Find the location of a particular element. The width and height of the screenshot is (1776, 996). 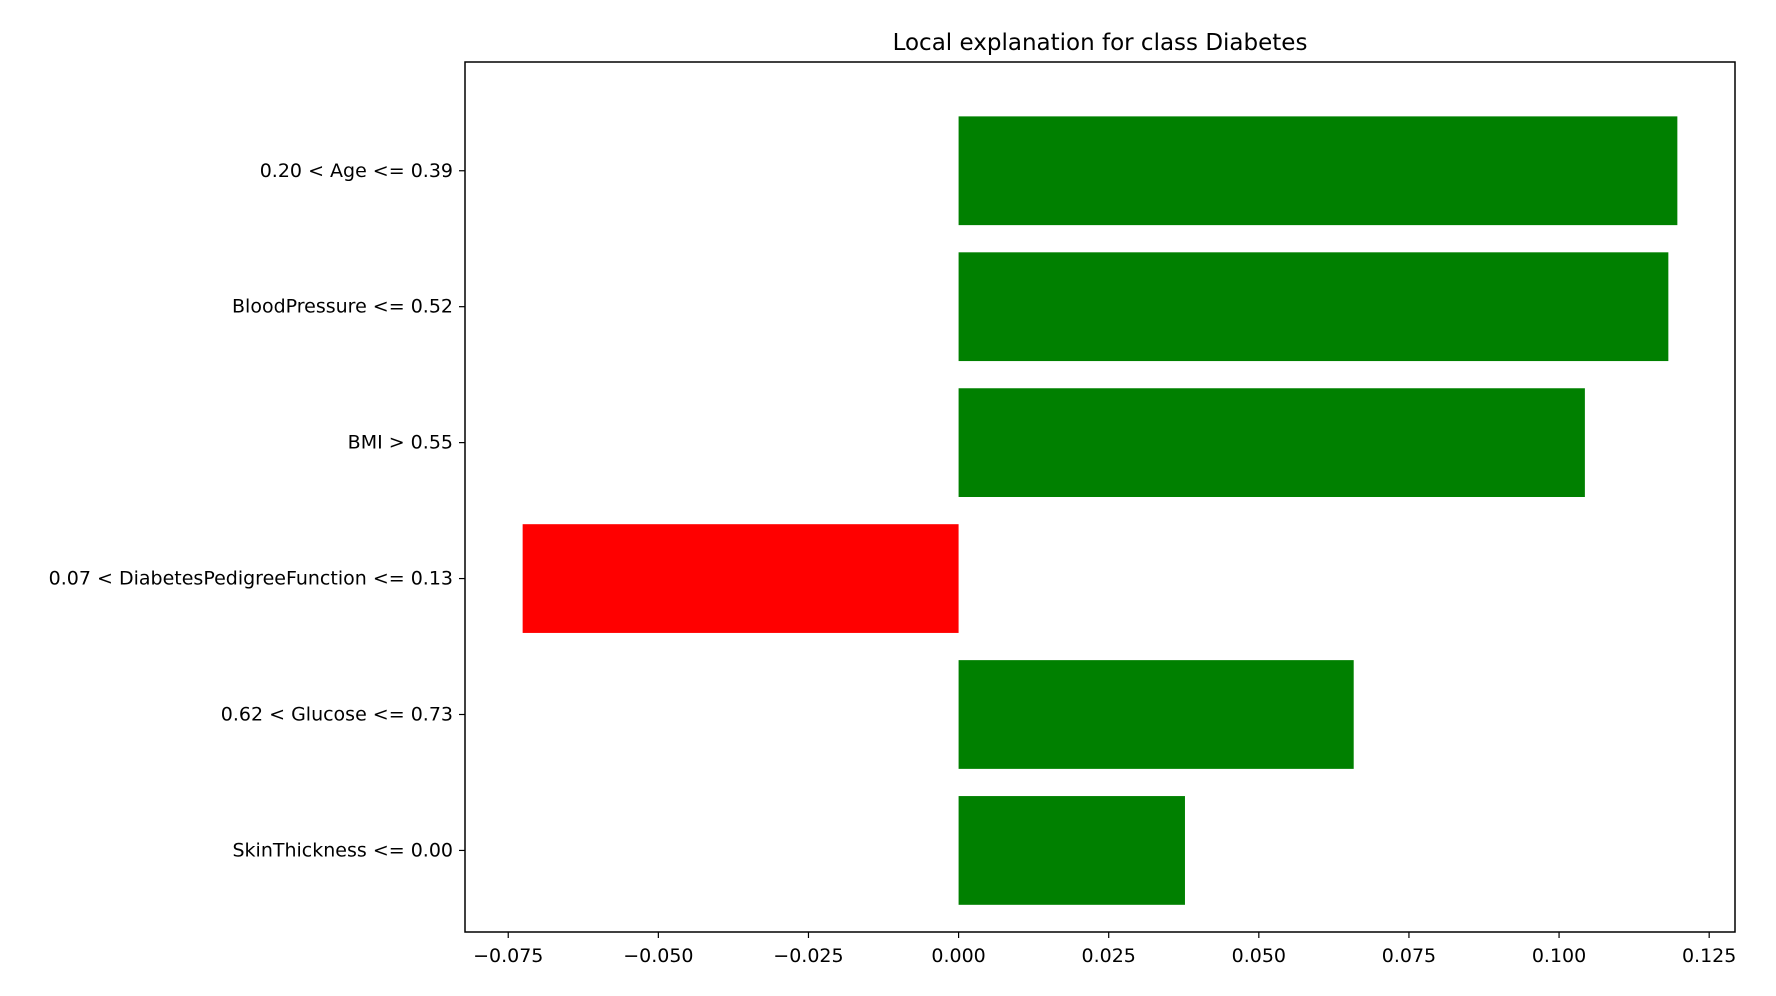

x-tick-label: 0.050 is located at coordinates (1259, 956).